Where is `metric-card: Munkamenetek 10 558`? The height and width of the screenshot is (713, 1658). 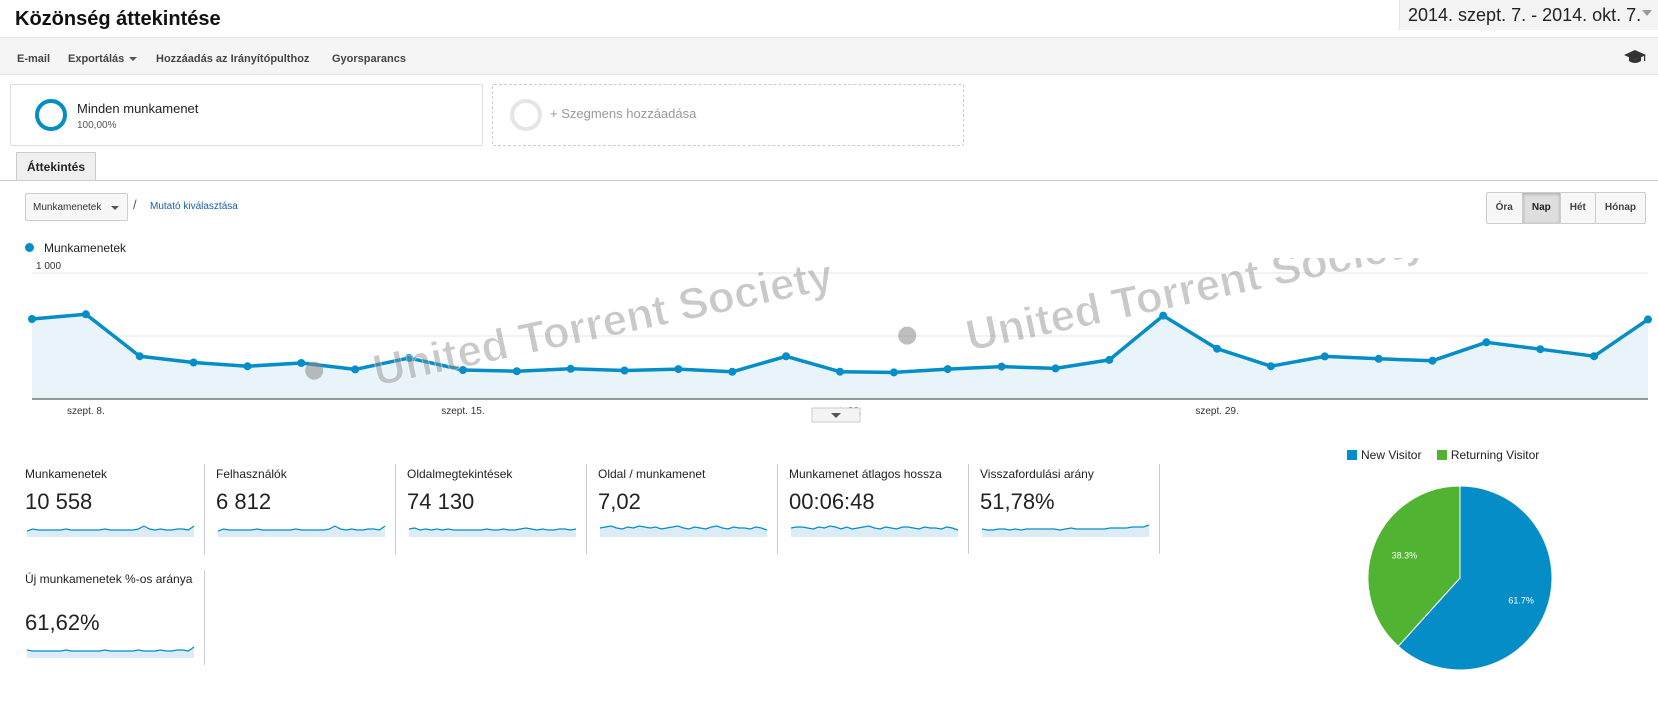
metric-card: Munkamenetek 10 558 is located at coordinates (120, 514).